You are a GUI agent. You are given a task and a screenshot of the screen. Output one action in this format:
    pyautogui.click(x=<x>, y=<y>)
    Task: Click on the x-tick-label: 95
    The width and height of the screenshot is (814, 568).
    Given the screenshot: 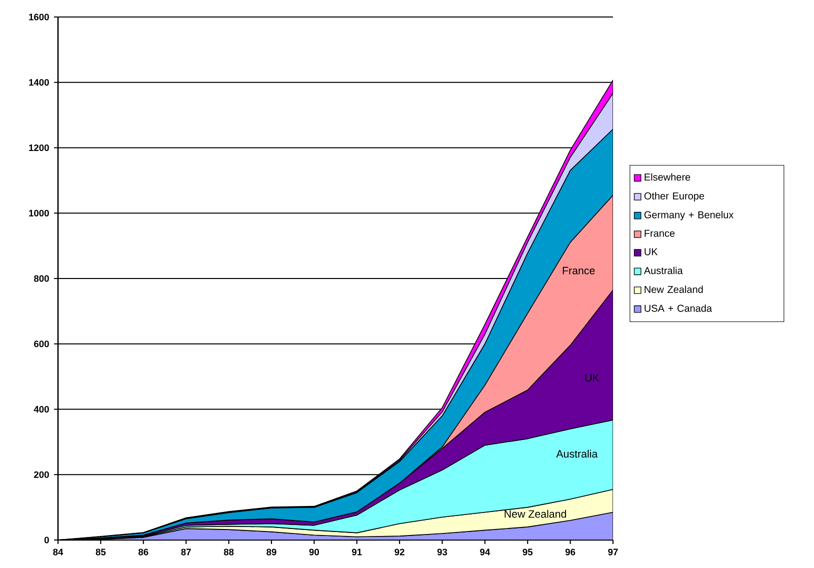 What is the action you would take?
    pyautogui.click(x=527, y=552)
    